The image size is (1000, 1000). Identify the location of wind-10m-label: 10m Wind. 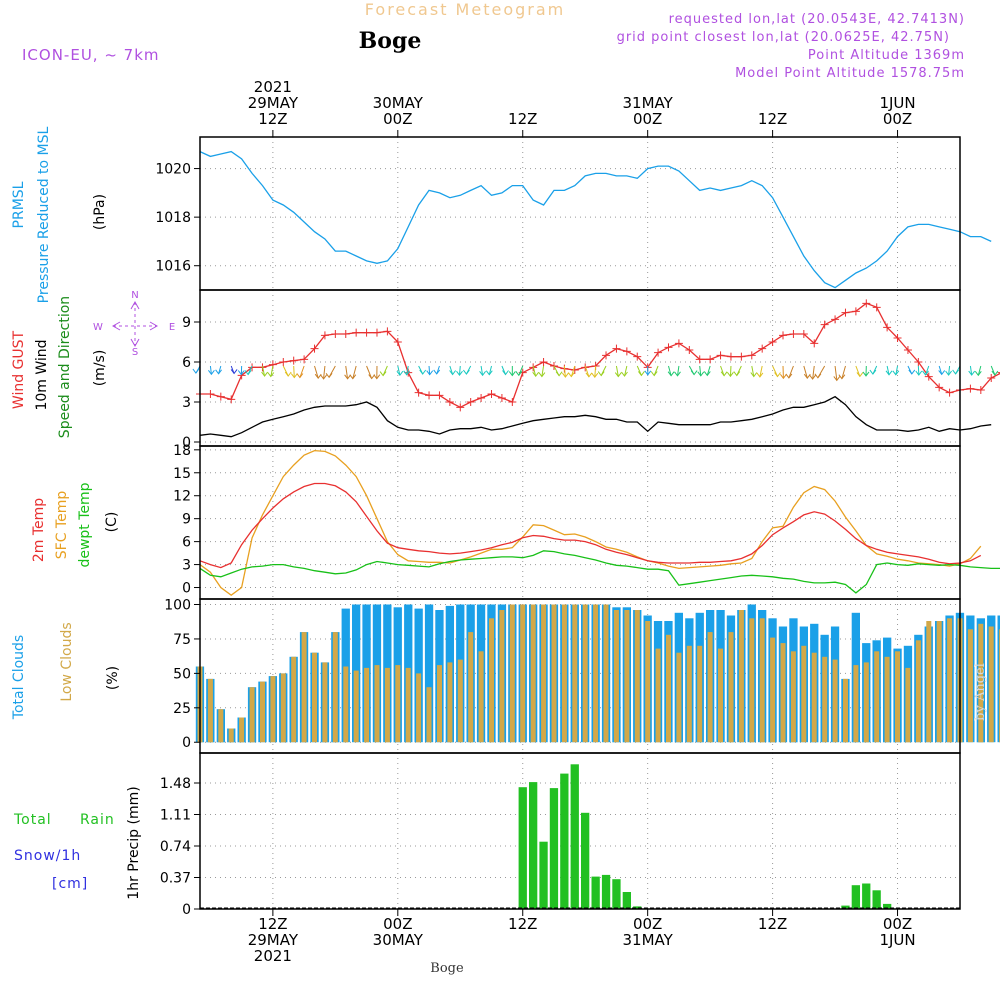
(42, 374).